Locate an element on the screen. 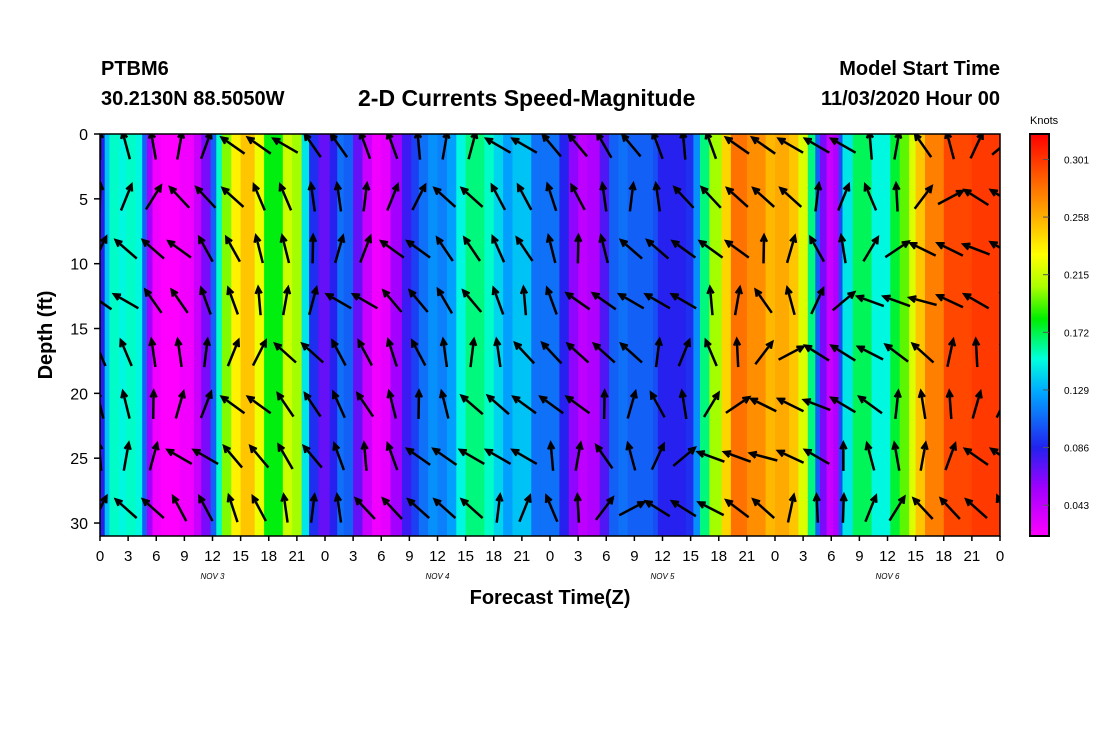 Image resolution: width=1100 pixels, height=750 pixels. day-label: NOV 4 is located at coordinates (437, 576).